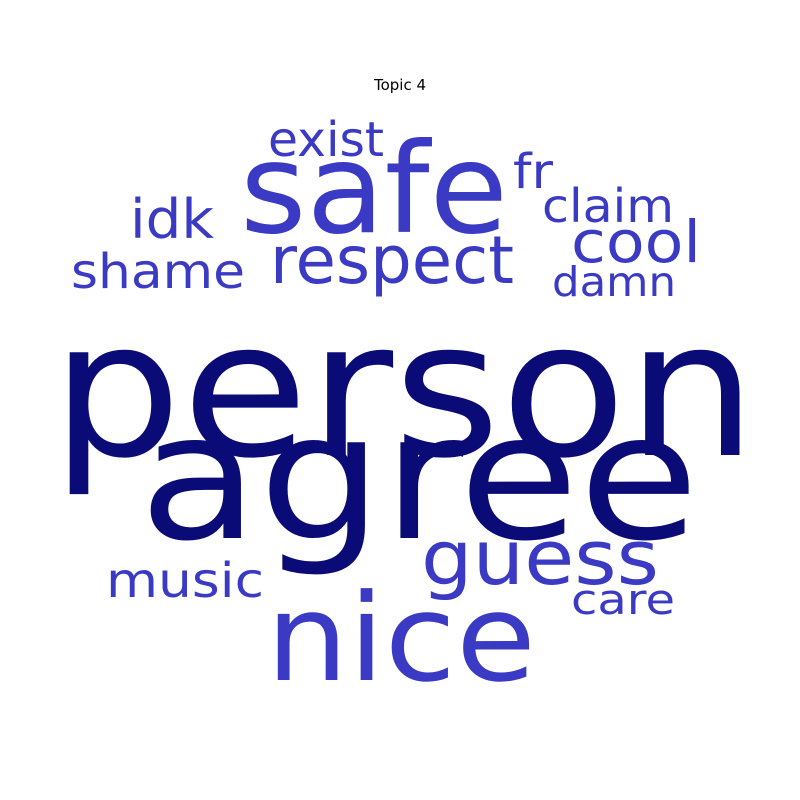 The height and width of the screenshot is (800, 800). I want to click on word-exist: exist, so click(326, 140).